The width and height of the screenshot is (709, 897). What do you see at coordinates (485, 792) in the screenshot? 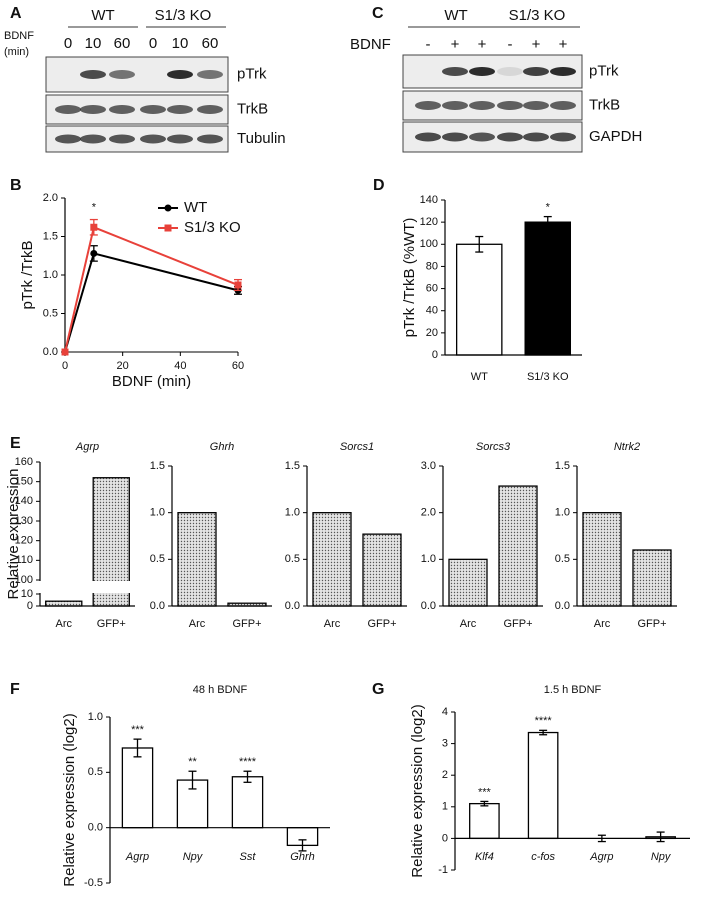
I see `annotation: ***` at bounding box center [485, 792].